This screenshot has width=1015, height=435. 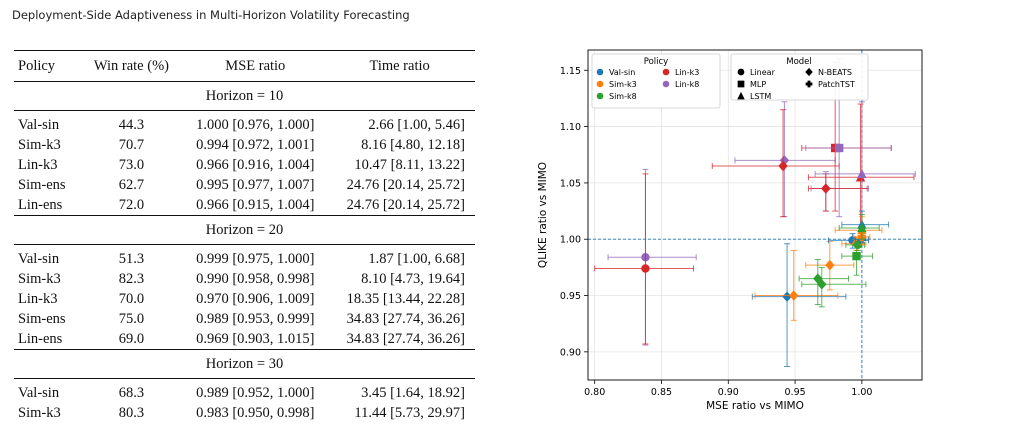 What do you see at coordinates (37, 66) in the screenshot?
I see `col-policy-header: Policy` at bounding box center [37, 66].